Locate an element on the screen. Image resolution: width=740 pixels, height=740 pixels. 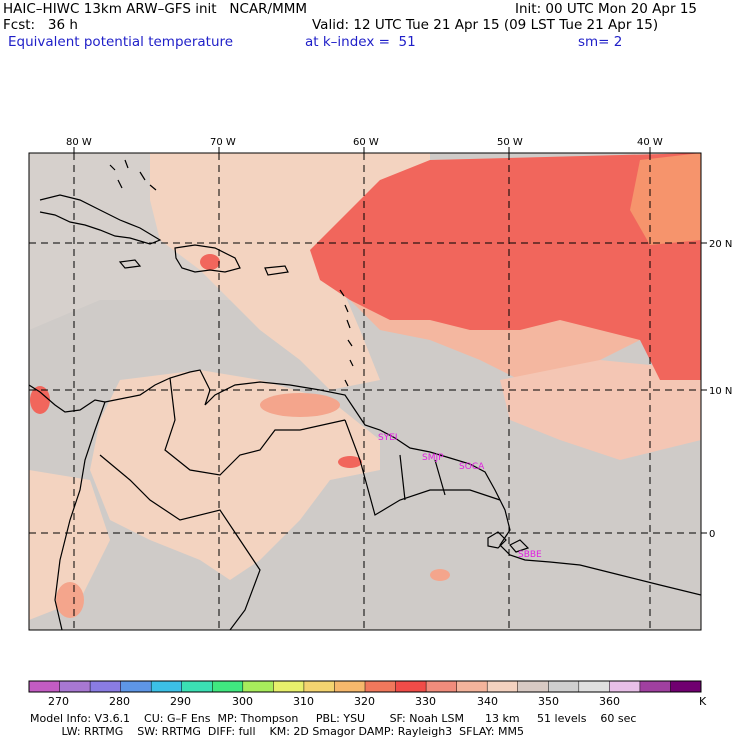
cbar-label-330: 330 is located at coordinates (425, 701).